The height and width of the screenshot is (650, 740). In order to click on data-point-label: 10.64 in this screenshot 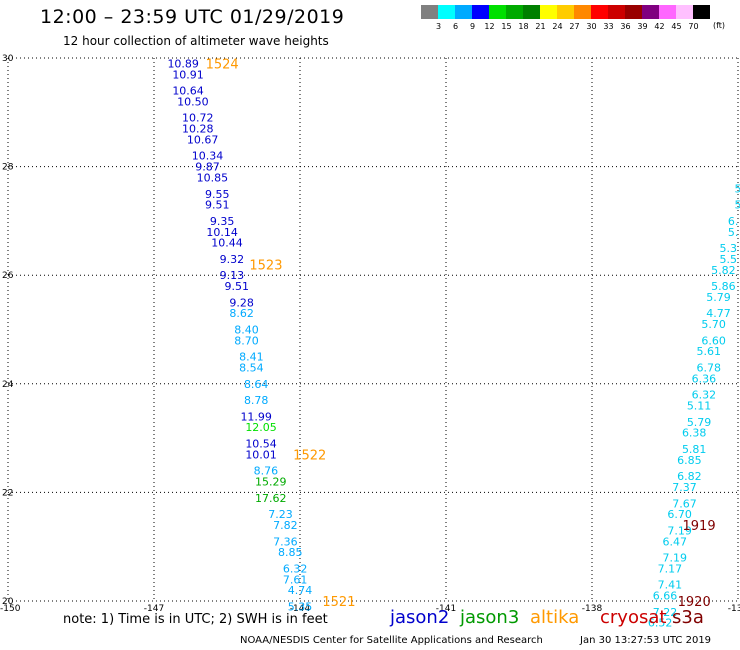, I will do `click(188, 91)`.